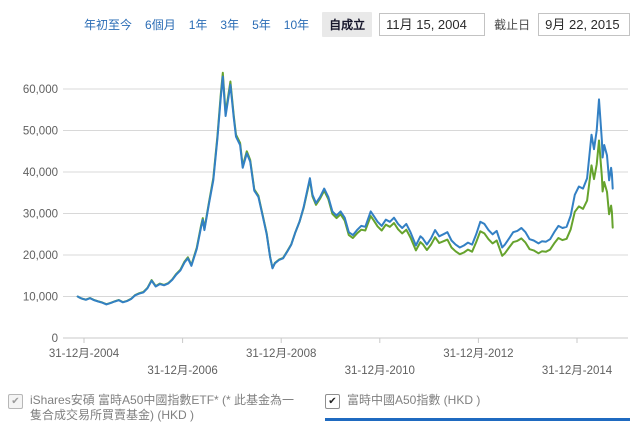  What do you see at coordinates (182, 371) in the screenshot?
I see `svg-text: 31-12月-2006` at bounding box center [182, 371].